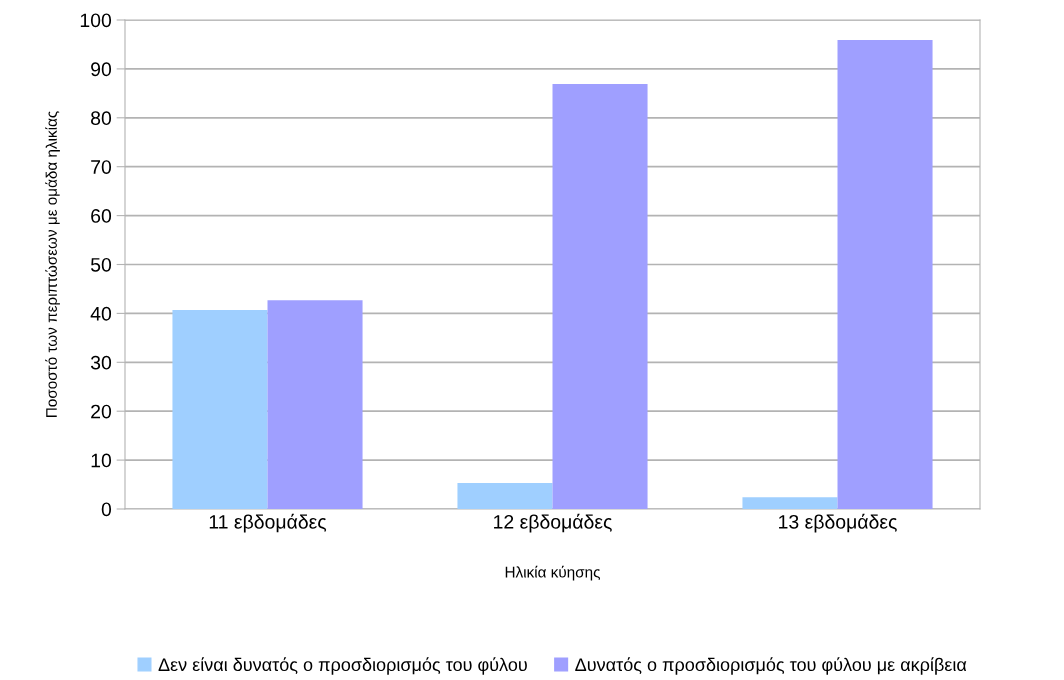 The height and width of the screenshot is (680, 1064). What do you see at coordinates (101, 118) in the screenshot?
I see `y-tick-label: 80` at bounding box center [101, 118].